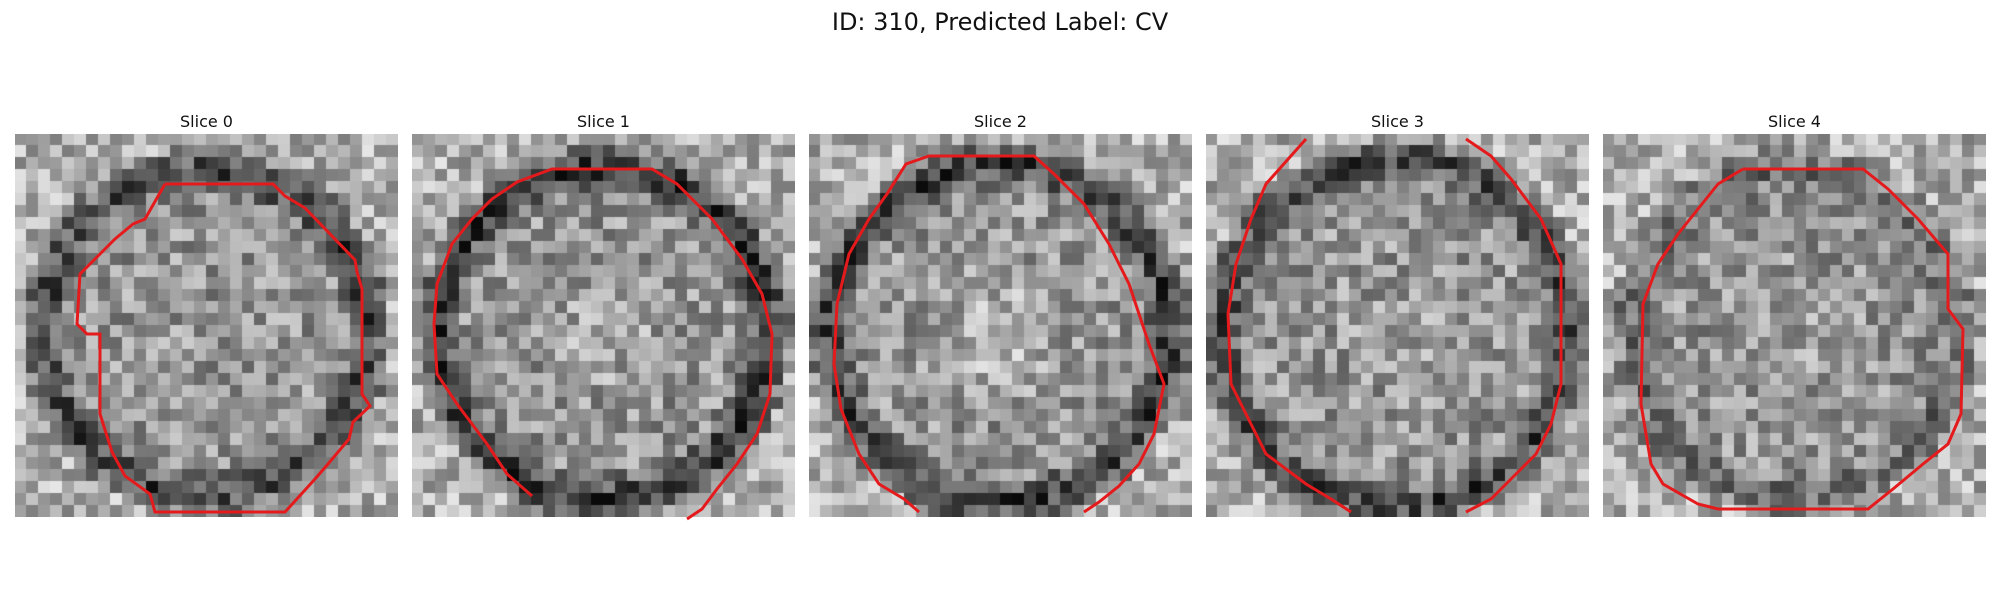  What do you see at coordinates (603, 121) in the screenshot?
I see `slice-title: Slice 1` at bounding box center [603, 121].